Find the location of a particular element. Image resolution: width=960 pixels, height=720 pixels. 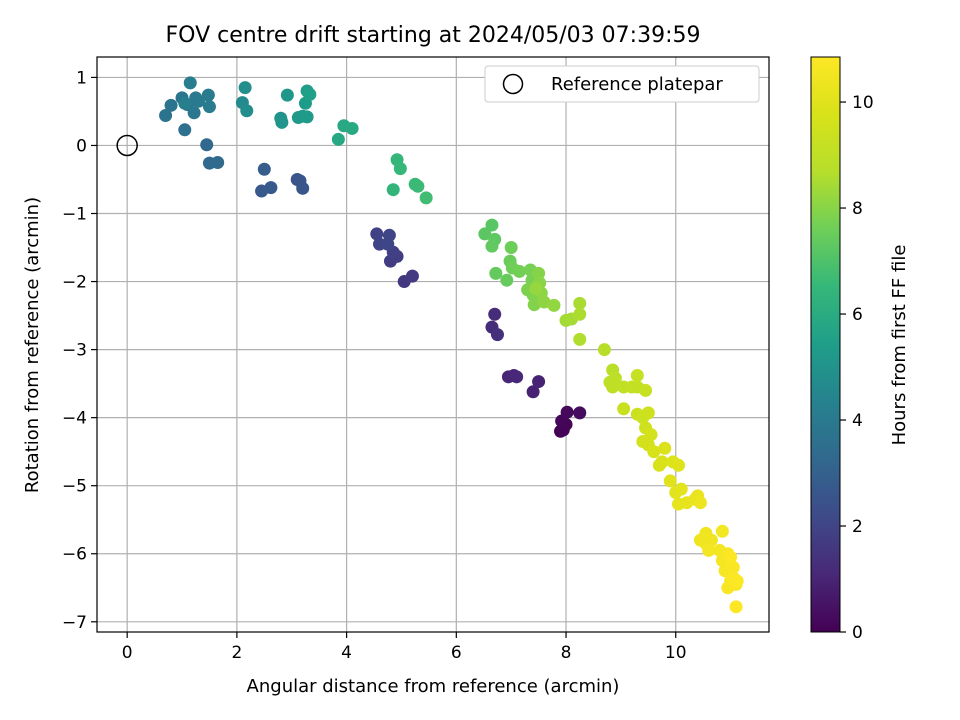

colorbar-tick-label: 2 is located at coordinates (857, 527).